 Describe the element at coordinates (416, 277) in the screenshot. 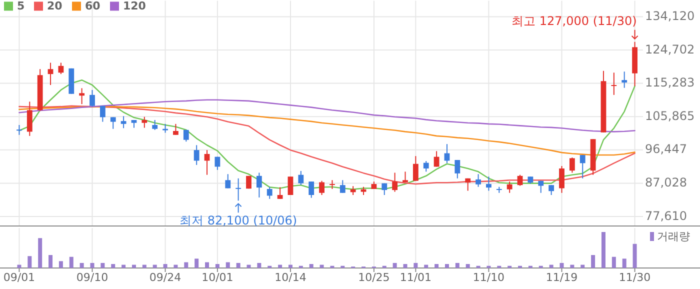

I see `x-tick-label: 11/01` at that location.